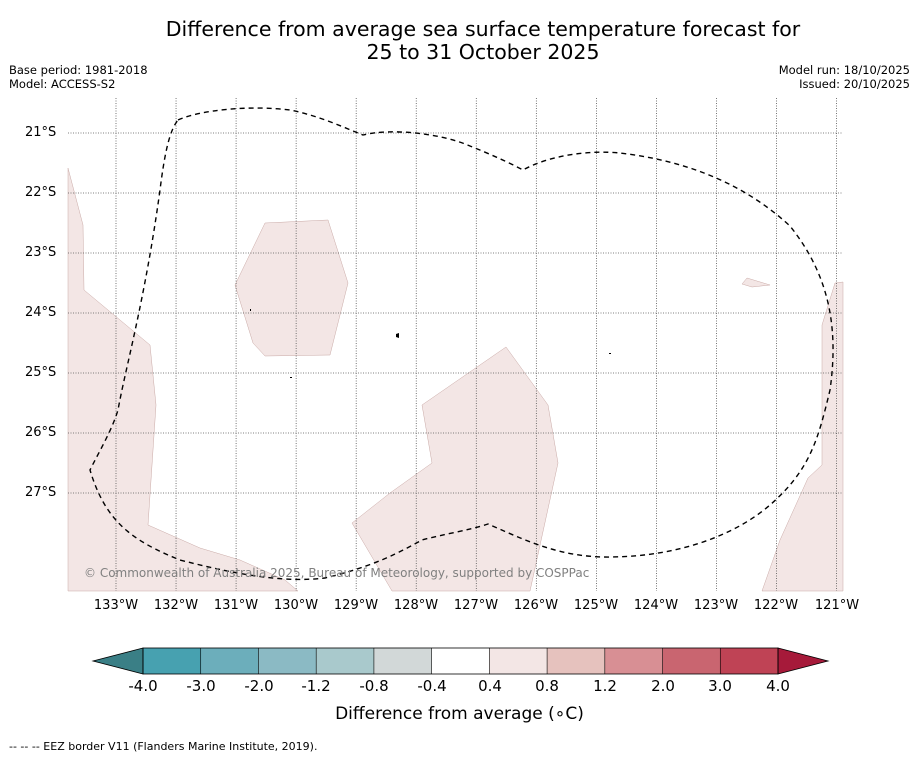 The image size is (919, 758). What do you see at coordinates (41, 132) in the screenshot?
I see `lat-label-21s: 21°S` at bounding box center [41, 132].